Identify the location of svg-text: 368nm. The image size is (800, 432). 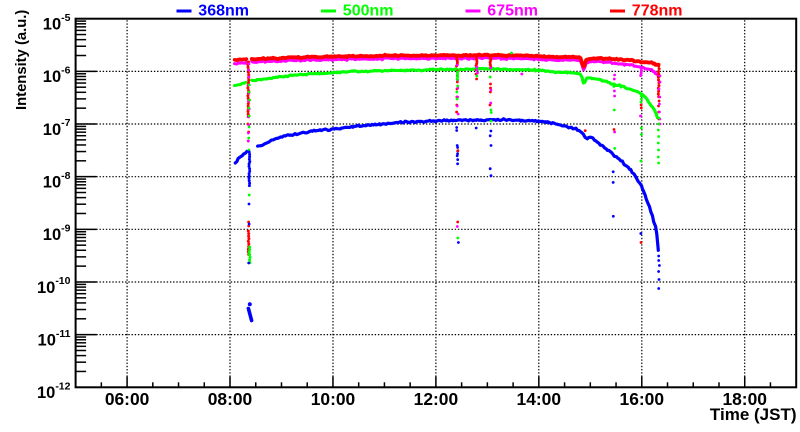
(223, 10).